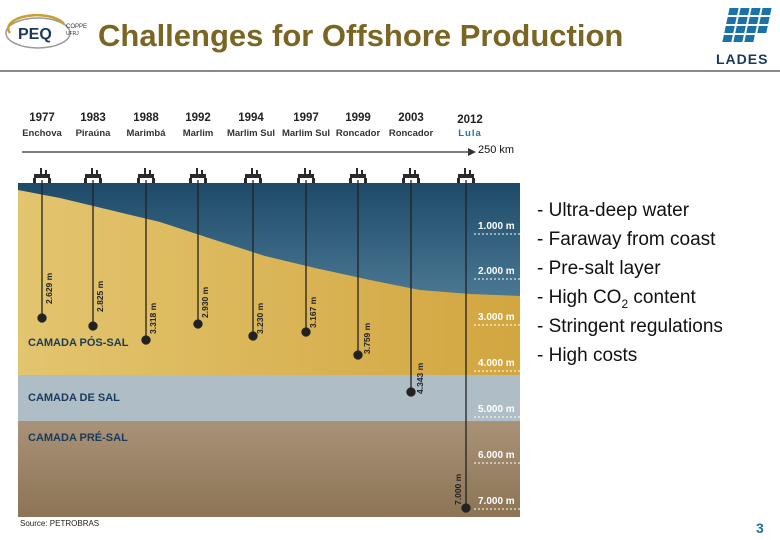 Image resolution: width=780 pixels, height=540 pixels. What do you see at coordinates (420, 378) in the screenshot?
I see `well-depth-label: 4.343 m` at bounding box center [420, 378].